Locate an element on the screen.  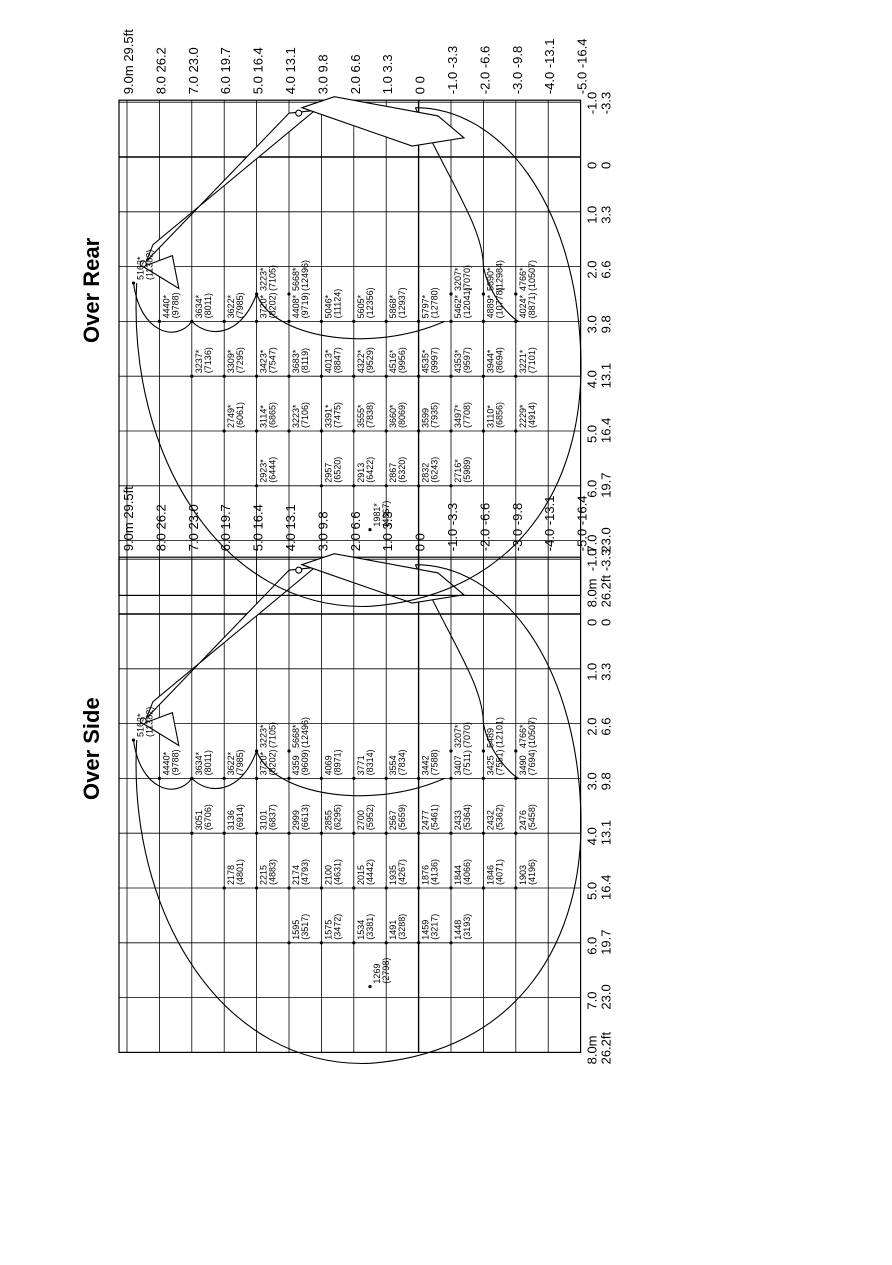
capacity-lb-label: (4914) is located at coordinates (532, 415).